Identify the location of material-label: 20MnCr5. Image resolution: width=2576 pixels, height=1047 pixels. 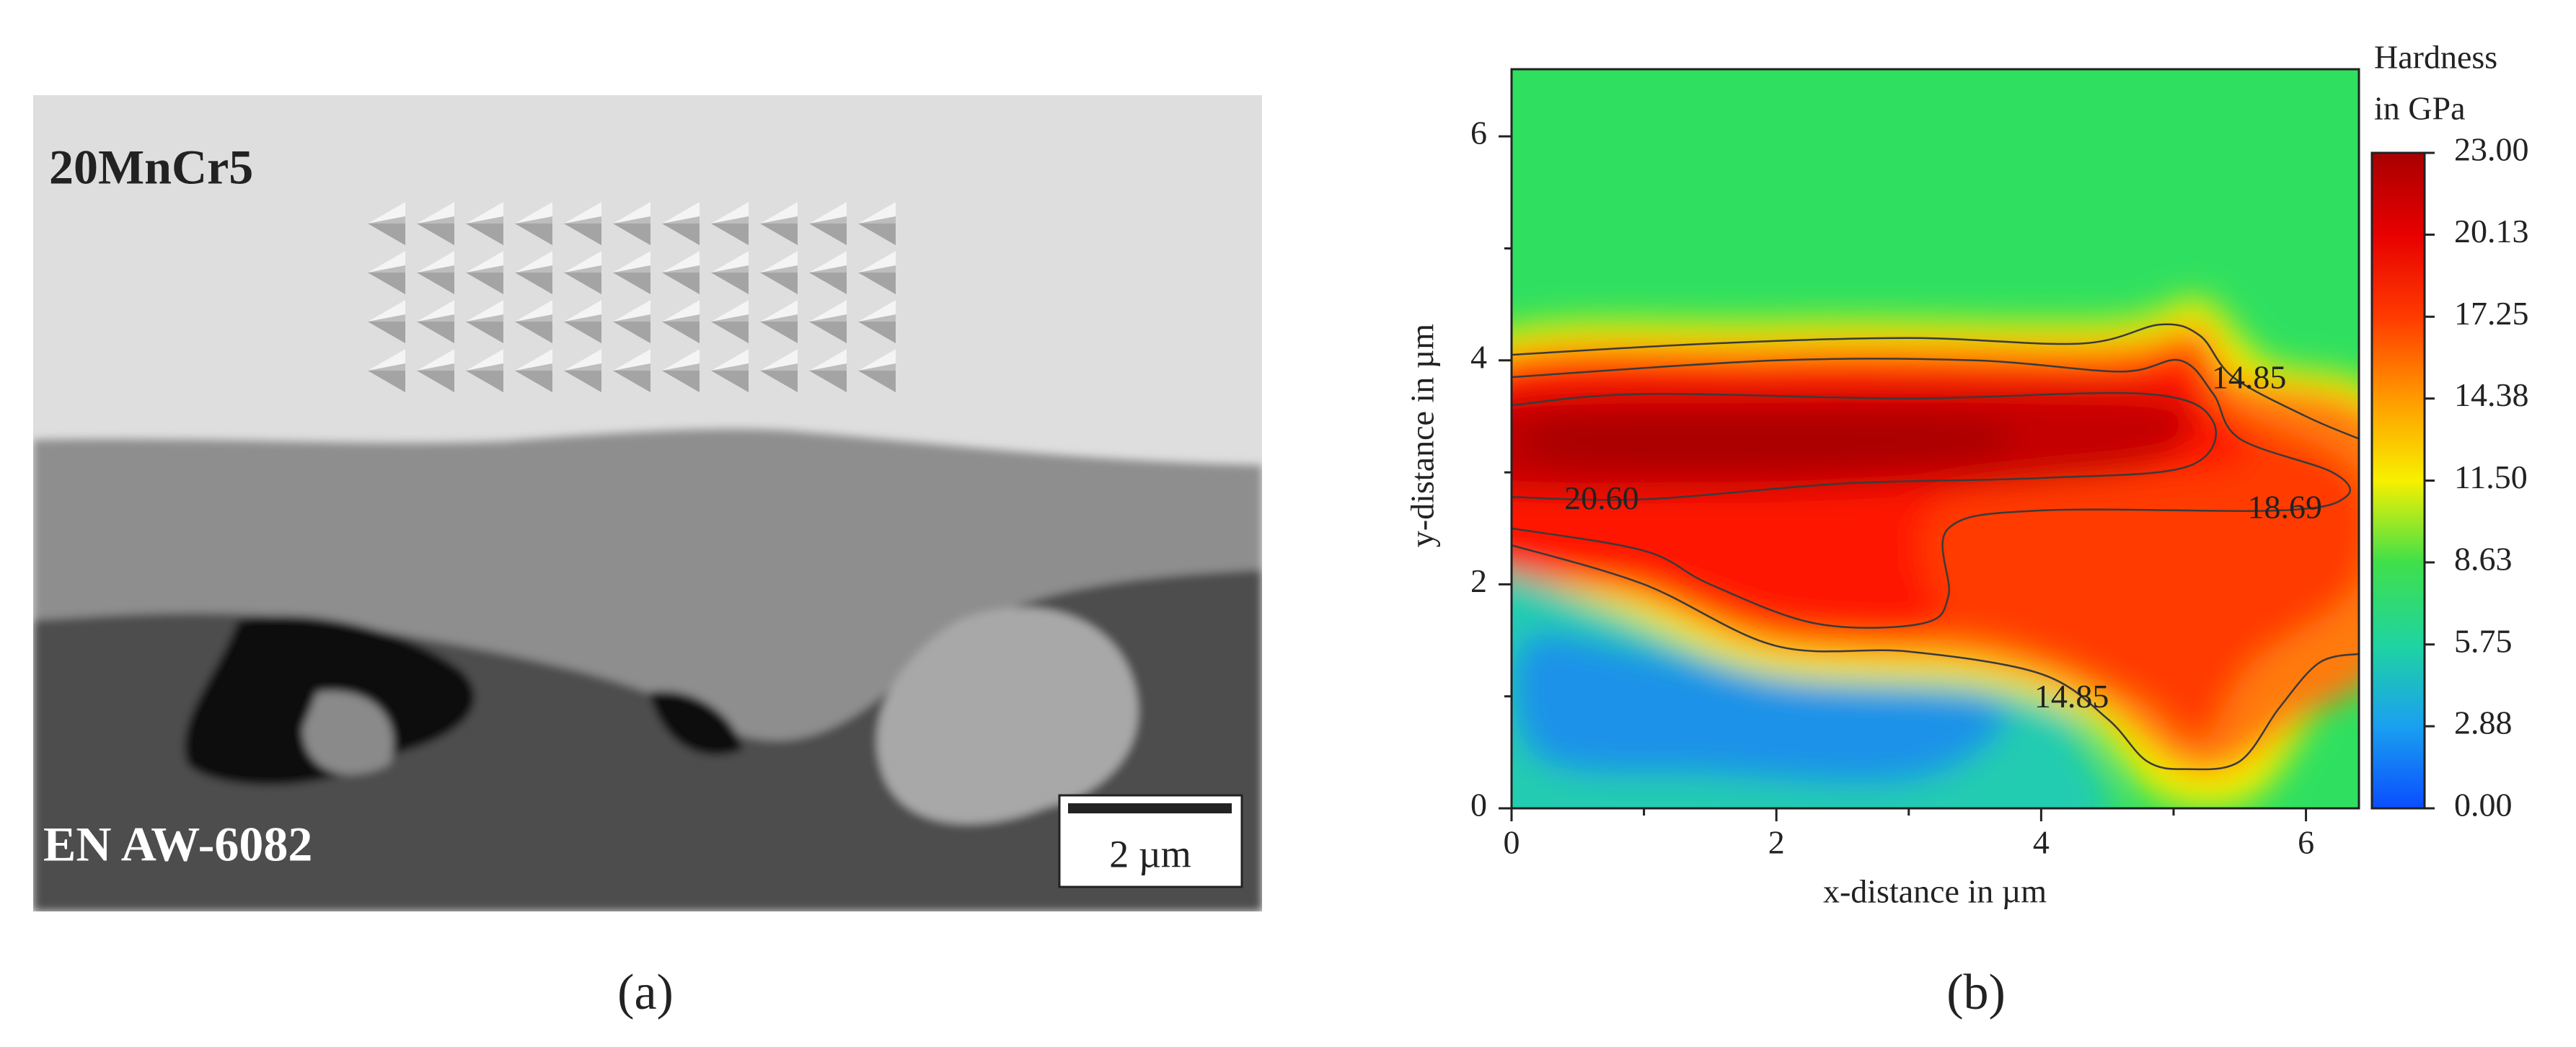
(151, 167).